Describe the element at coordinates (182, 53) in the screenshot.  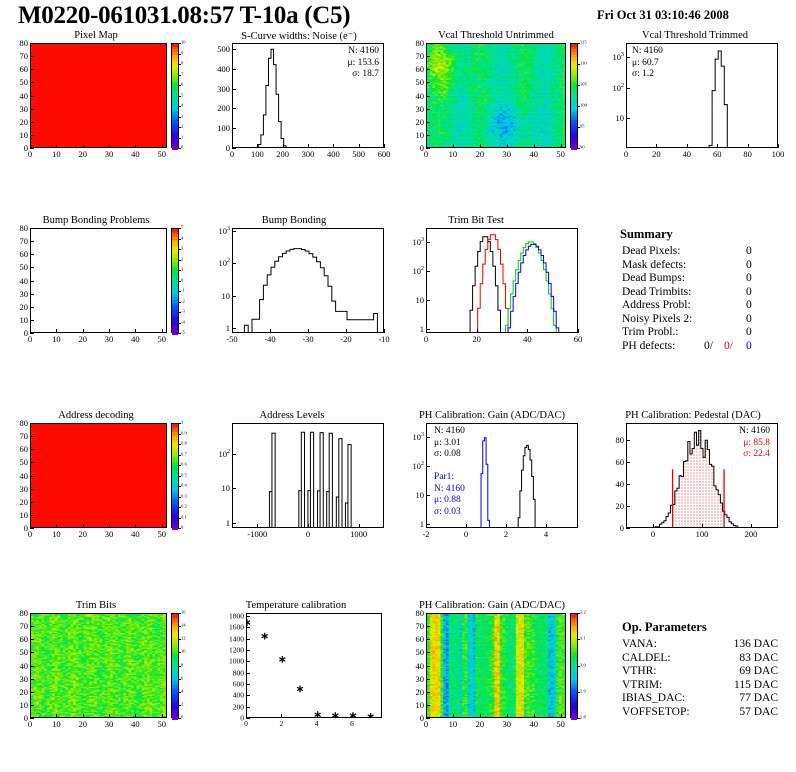
I see `color-bar-tick-label: 9` at that location.